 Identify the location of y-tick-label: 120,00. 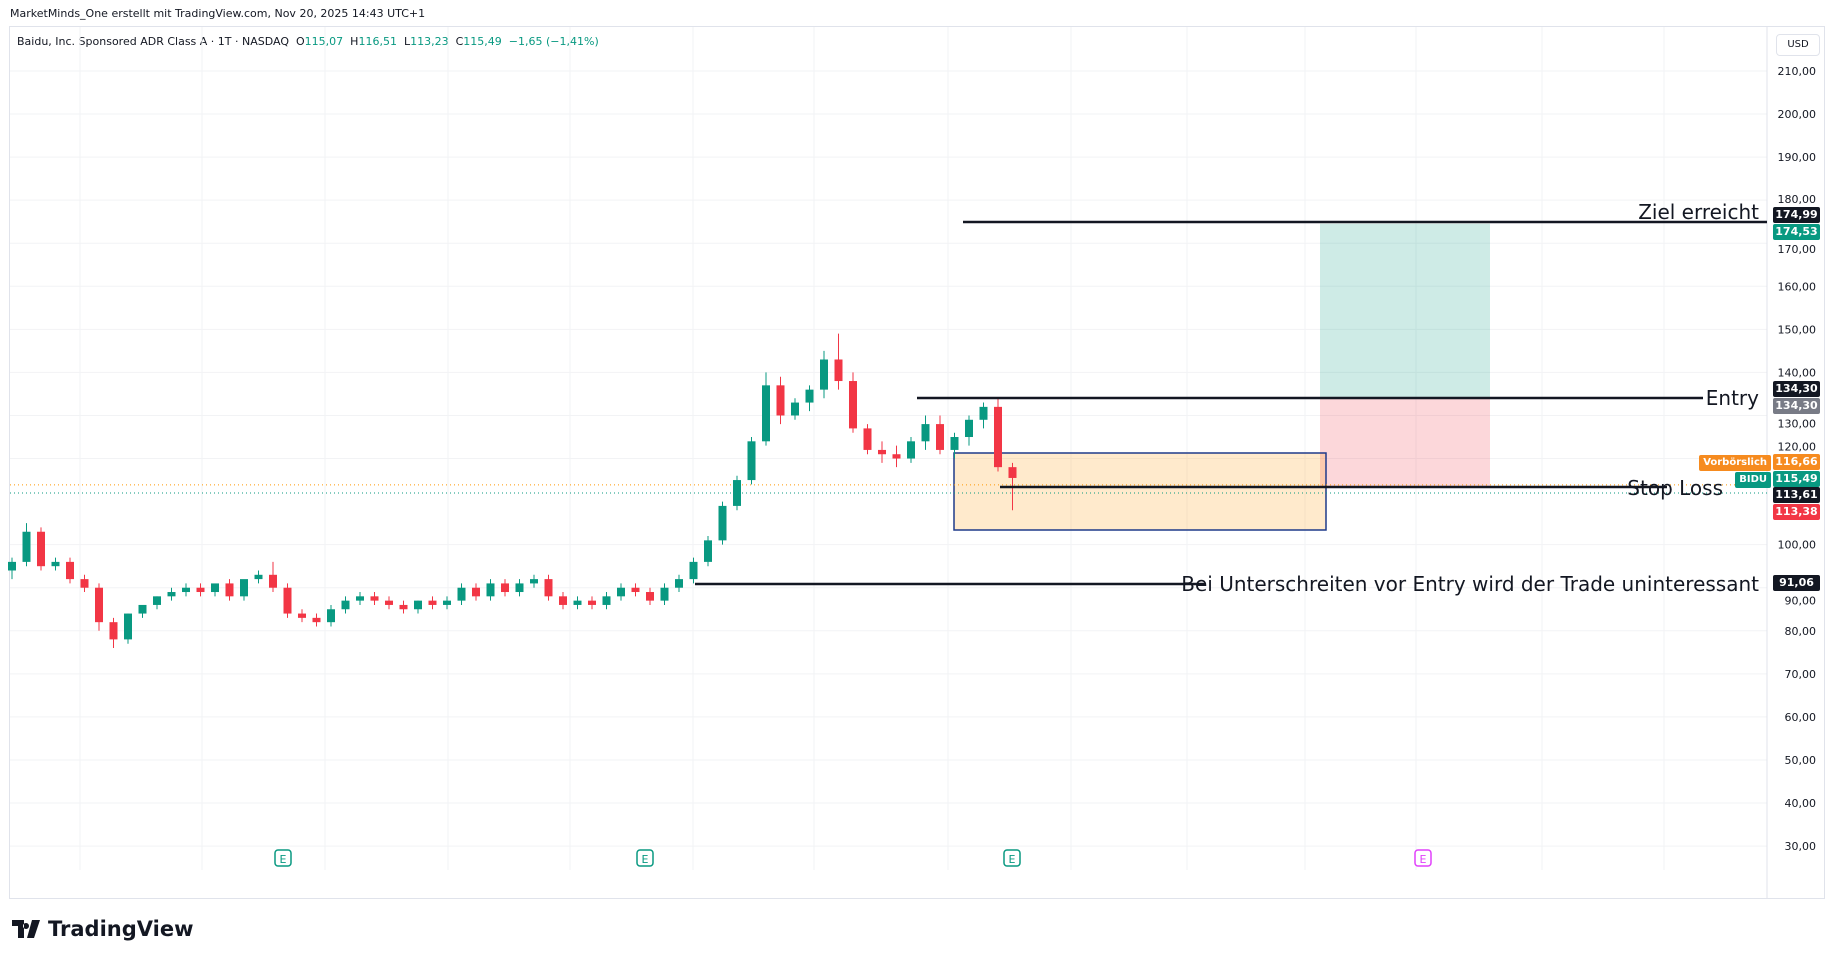
(1797, 447).